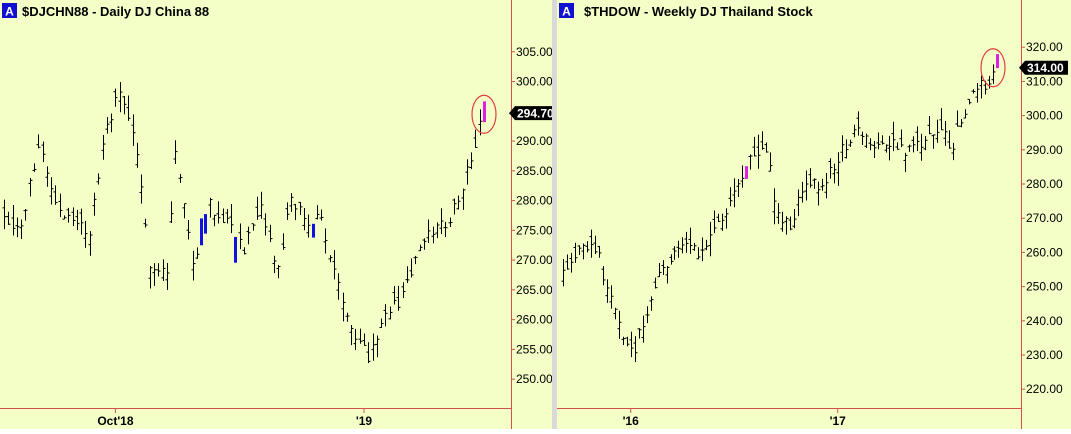 The image size is (1071, 434). I want to click on y-tick-label: 320.00, so click(1044, 47).